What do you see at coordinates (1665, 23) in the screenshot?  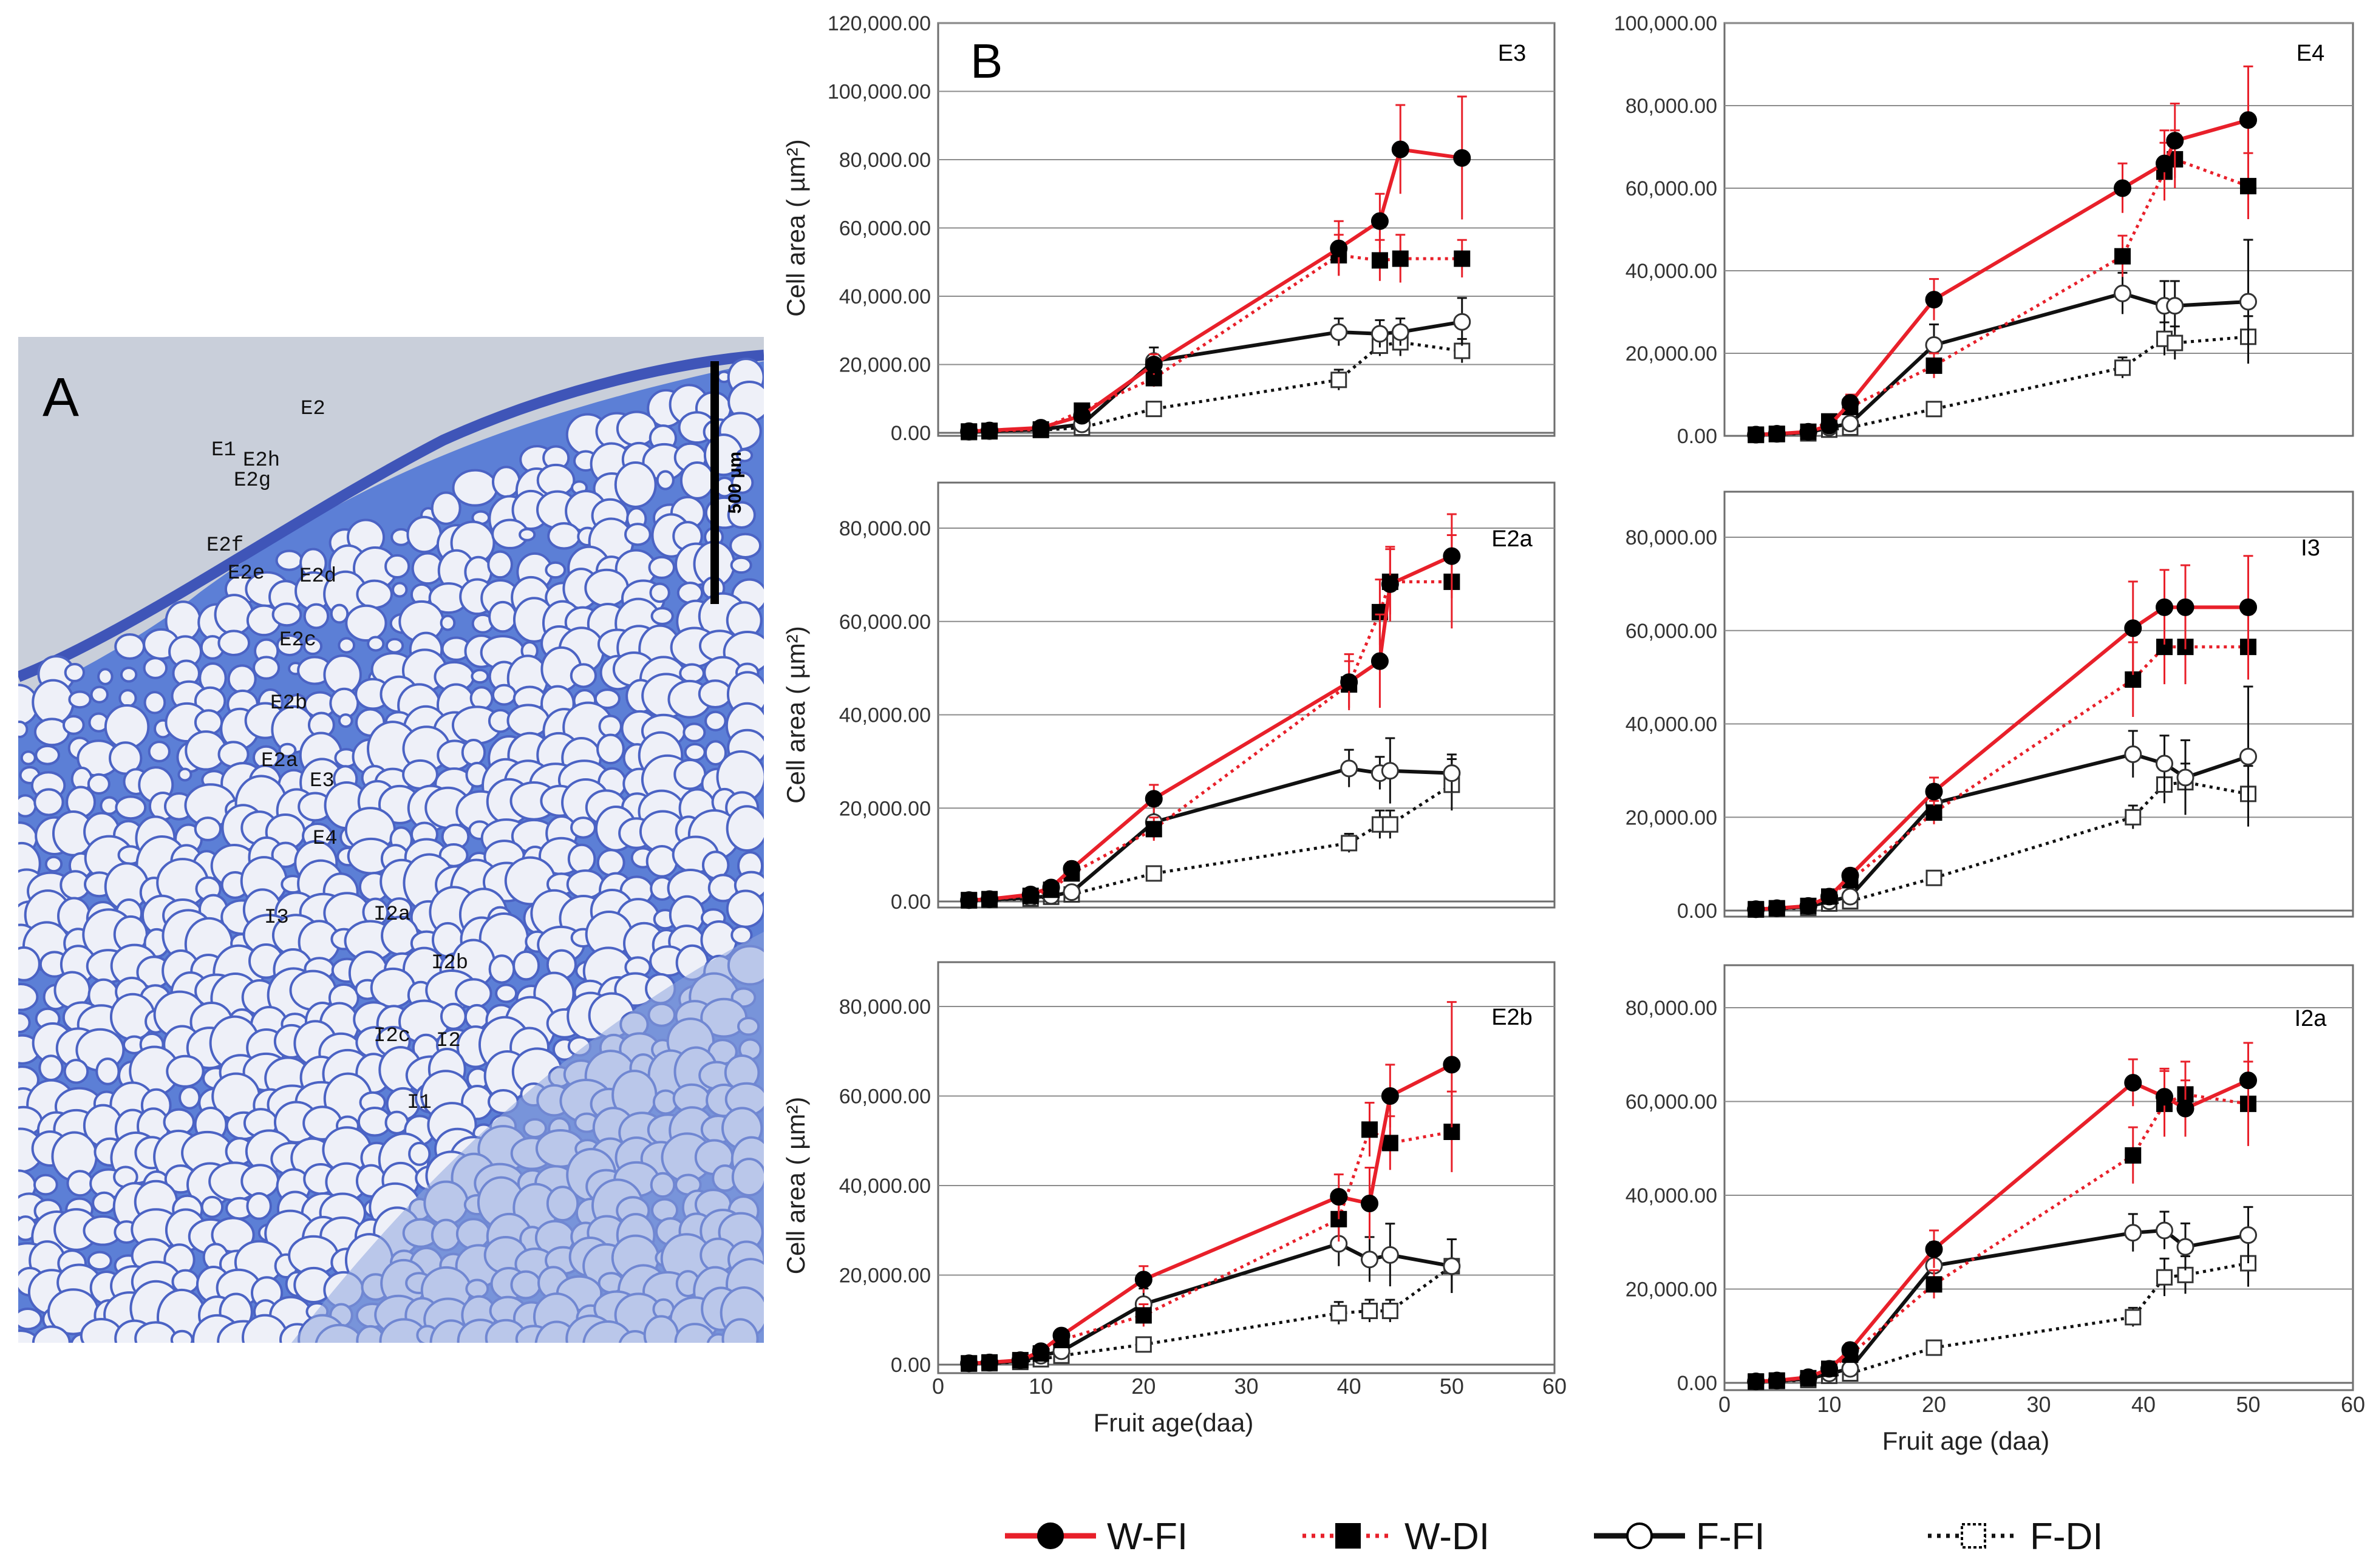 I see `y-tick-label: 100,000.00` at bounding box center [1665, 23].